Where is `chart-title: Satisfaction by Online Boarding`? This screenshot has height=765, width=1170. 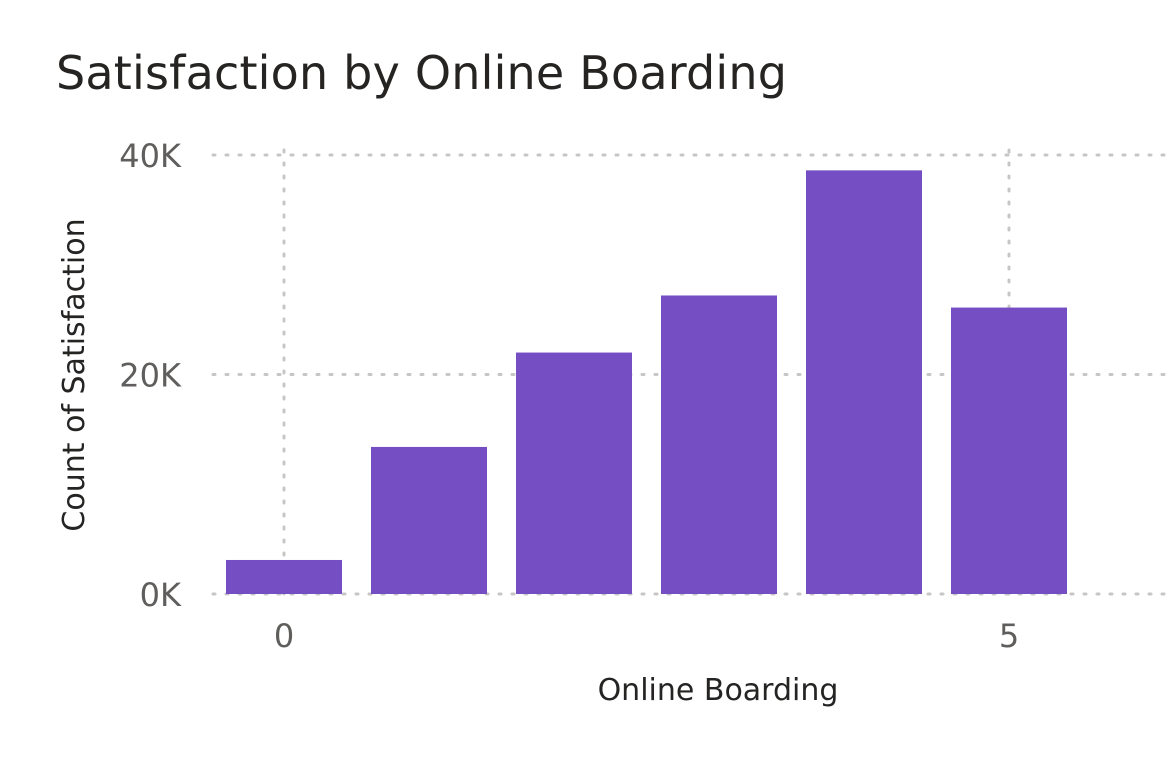
chart-title: Satisfaction by Online Boarding is located at coordinates (422, 73).